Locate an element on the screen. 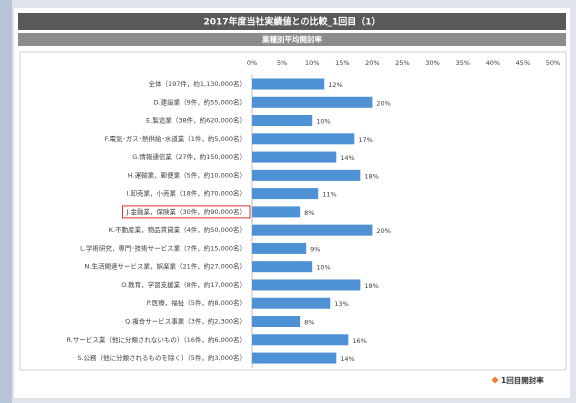 This screenshot has width=576, height=403. title-bar is located at coordinates (292, 21).